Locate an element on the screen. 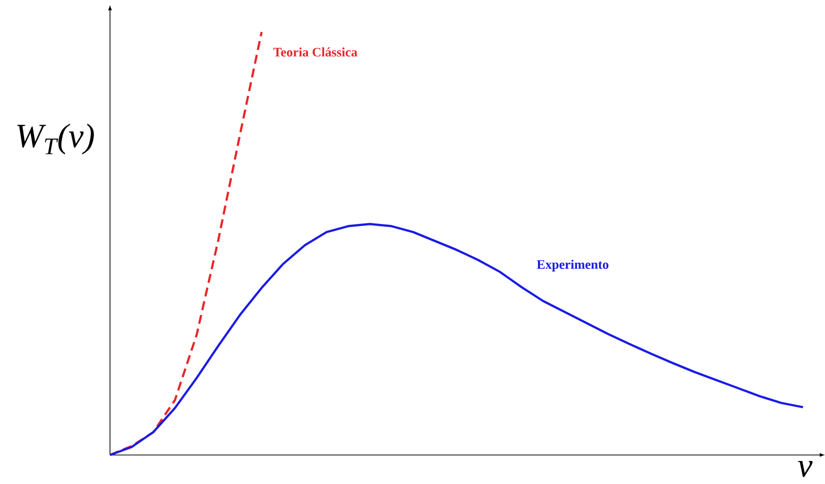  x-axis-title: ν is located at coordinates (805, 469).